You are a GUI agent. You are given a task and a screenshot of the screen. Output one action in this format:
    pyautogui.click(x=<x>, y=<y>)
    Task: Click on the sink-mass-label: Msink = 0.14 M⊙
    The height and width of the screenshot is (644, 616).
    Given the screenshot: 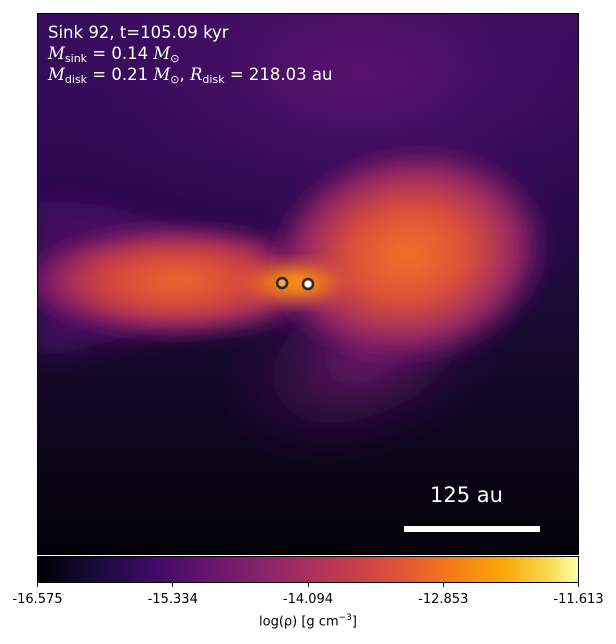 What is the action you would take?
    pyautogui.click(x=113, y=56)
    